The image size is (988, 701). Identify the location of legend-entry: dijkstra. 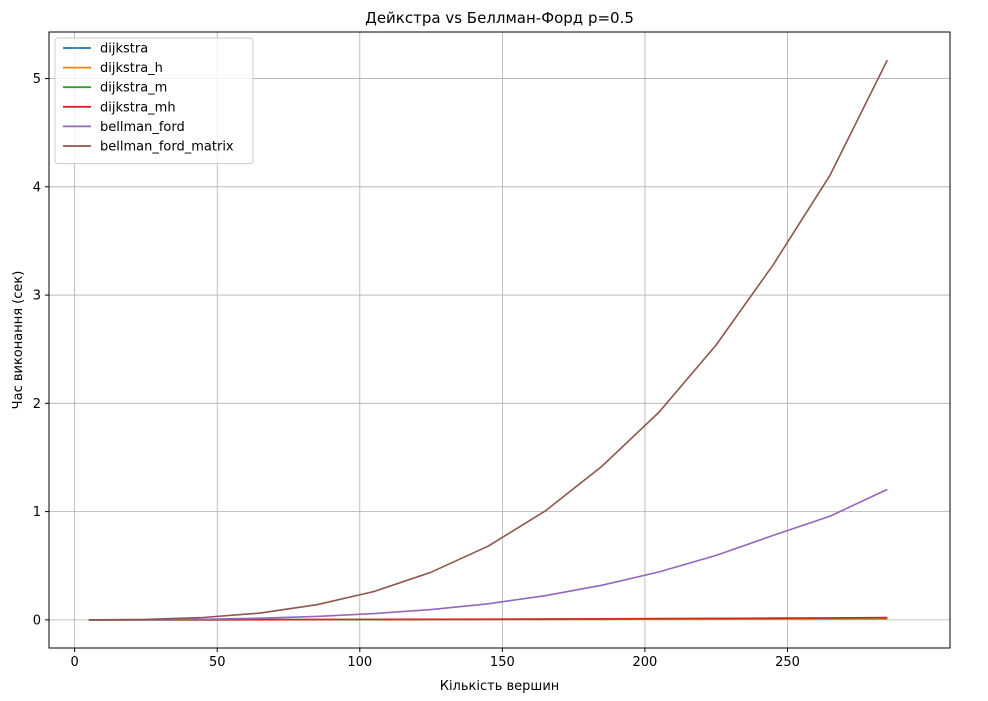
(124, 49).